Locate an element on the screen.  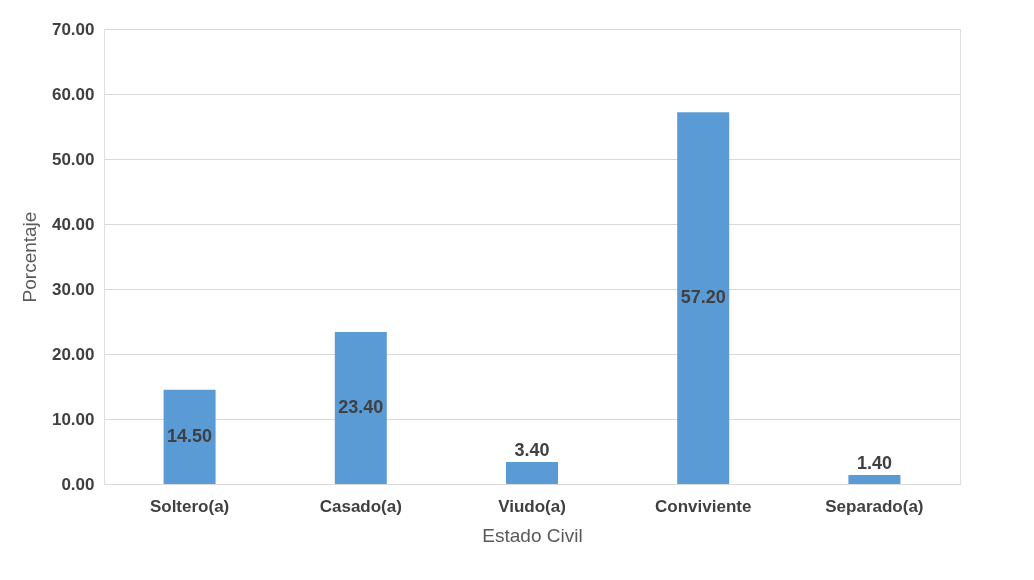
y-axis-title: Porcentaje is located at coordinates (29, 257).